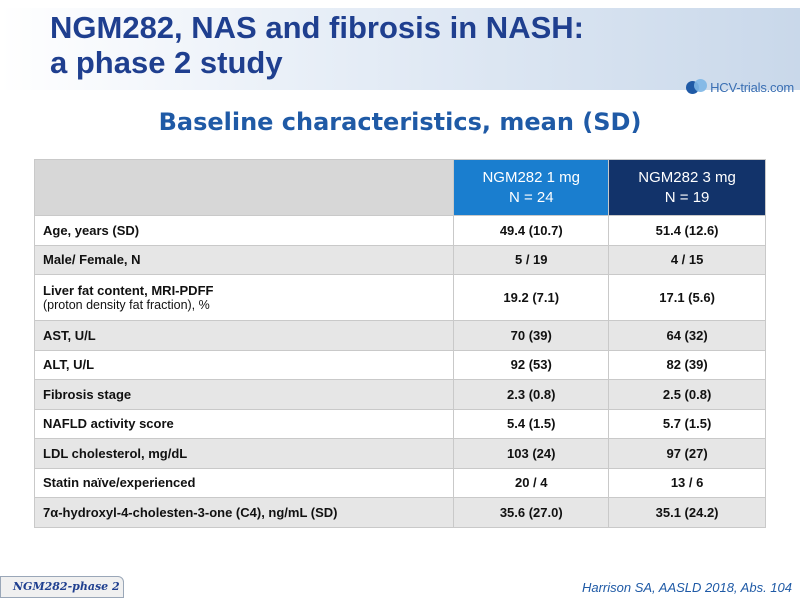 Image resolution: width=800 pixels, height=600 pixels. Describe the element at coordinates (531, 364) in the screenshot. I see `row-value-1mg: 92 (53)` at that location.